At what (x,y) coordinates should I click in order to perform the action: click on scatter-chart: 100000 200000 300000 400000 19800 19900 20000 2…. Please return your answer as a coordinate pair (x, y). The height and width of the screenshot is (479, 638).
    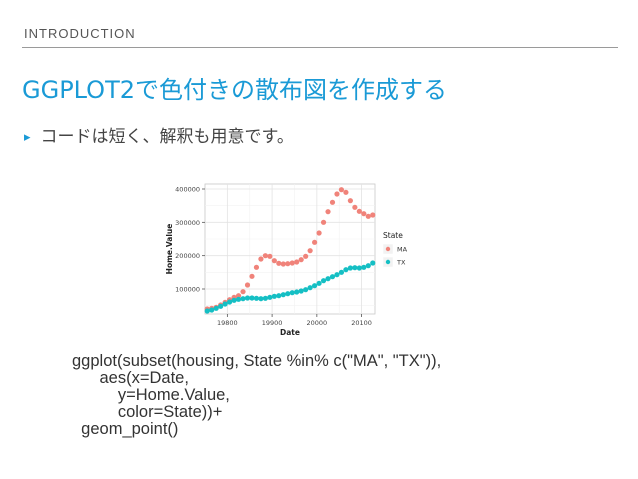
    Looking at the image, I should click on (290, 258).